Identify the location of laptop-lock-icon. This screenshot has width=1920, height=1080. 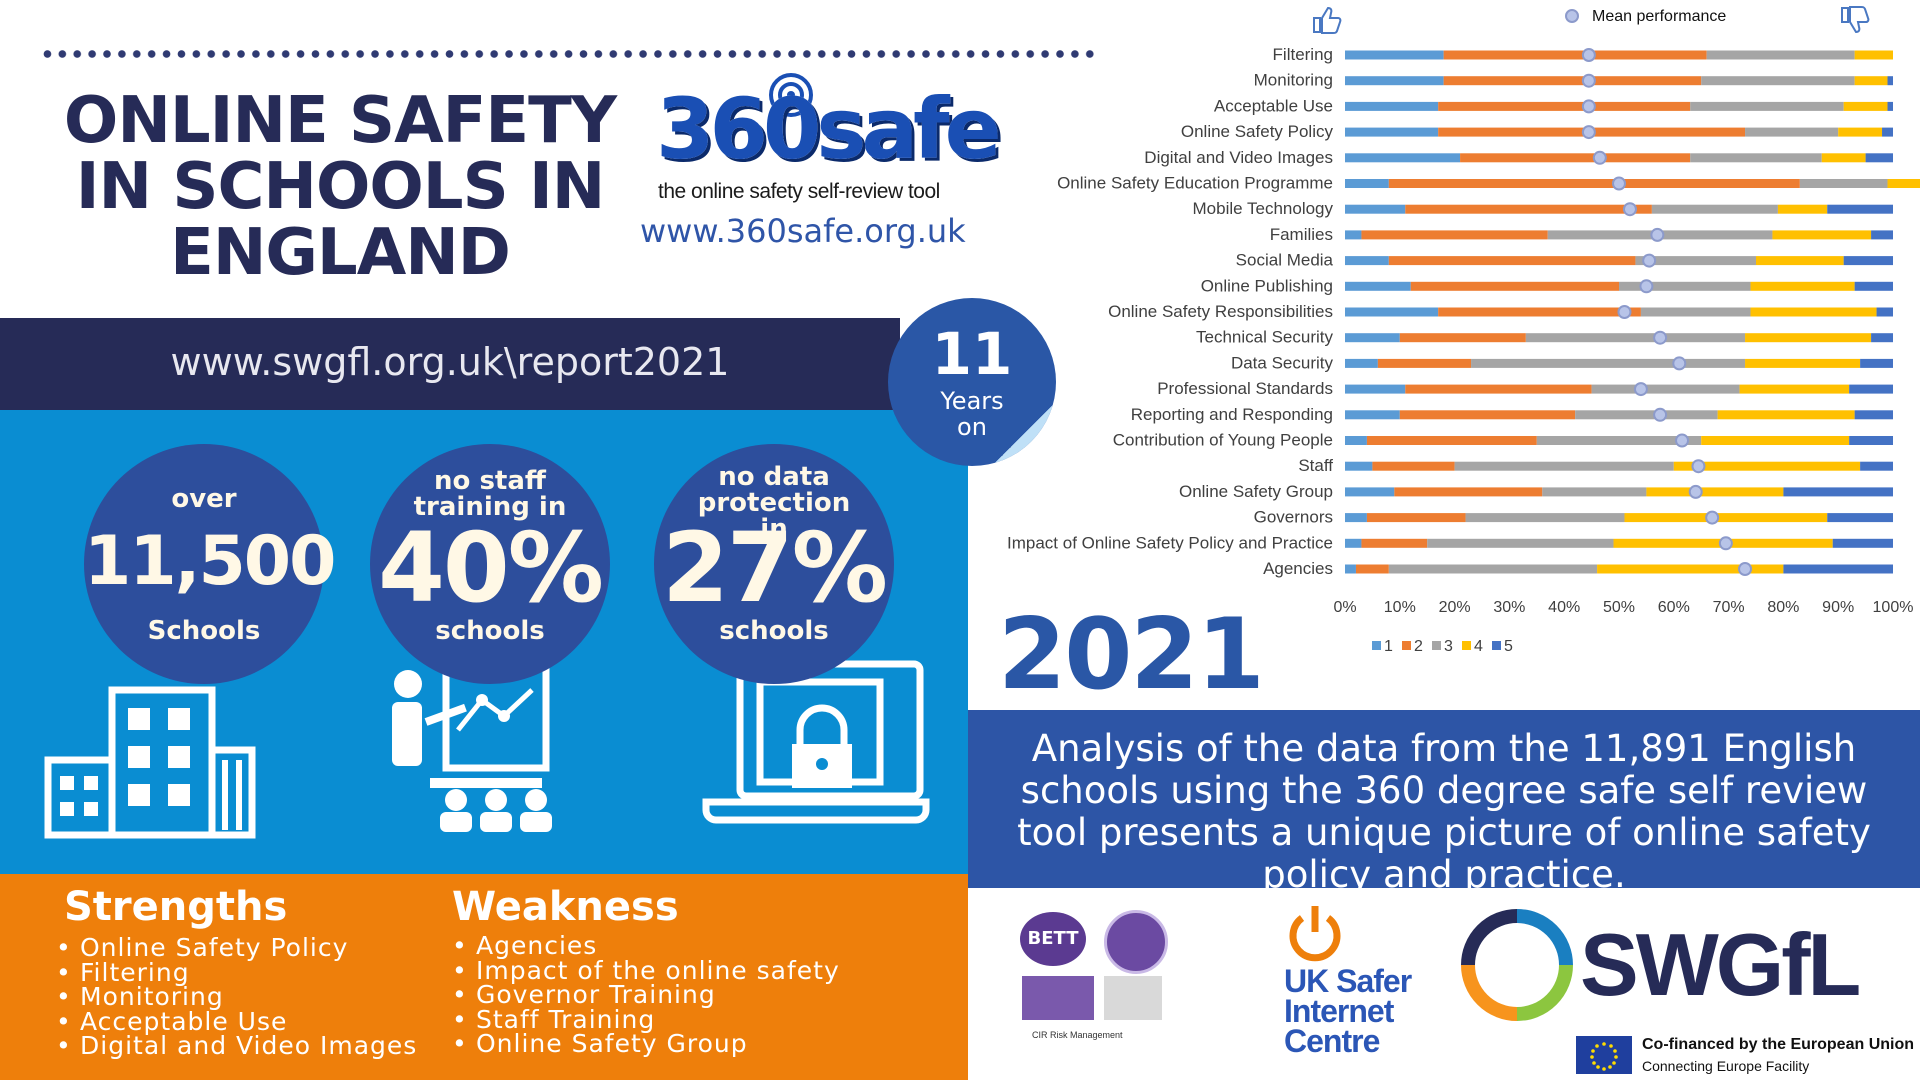
(816, 742).